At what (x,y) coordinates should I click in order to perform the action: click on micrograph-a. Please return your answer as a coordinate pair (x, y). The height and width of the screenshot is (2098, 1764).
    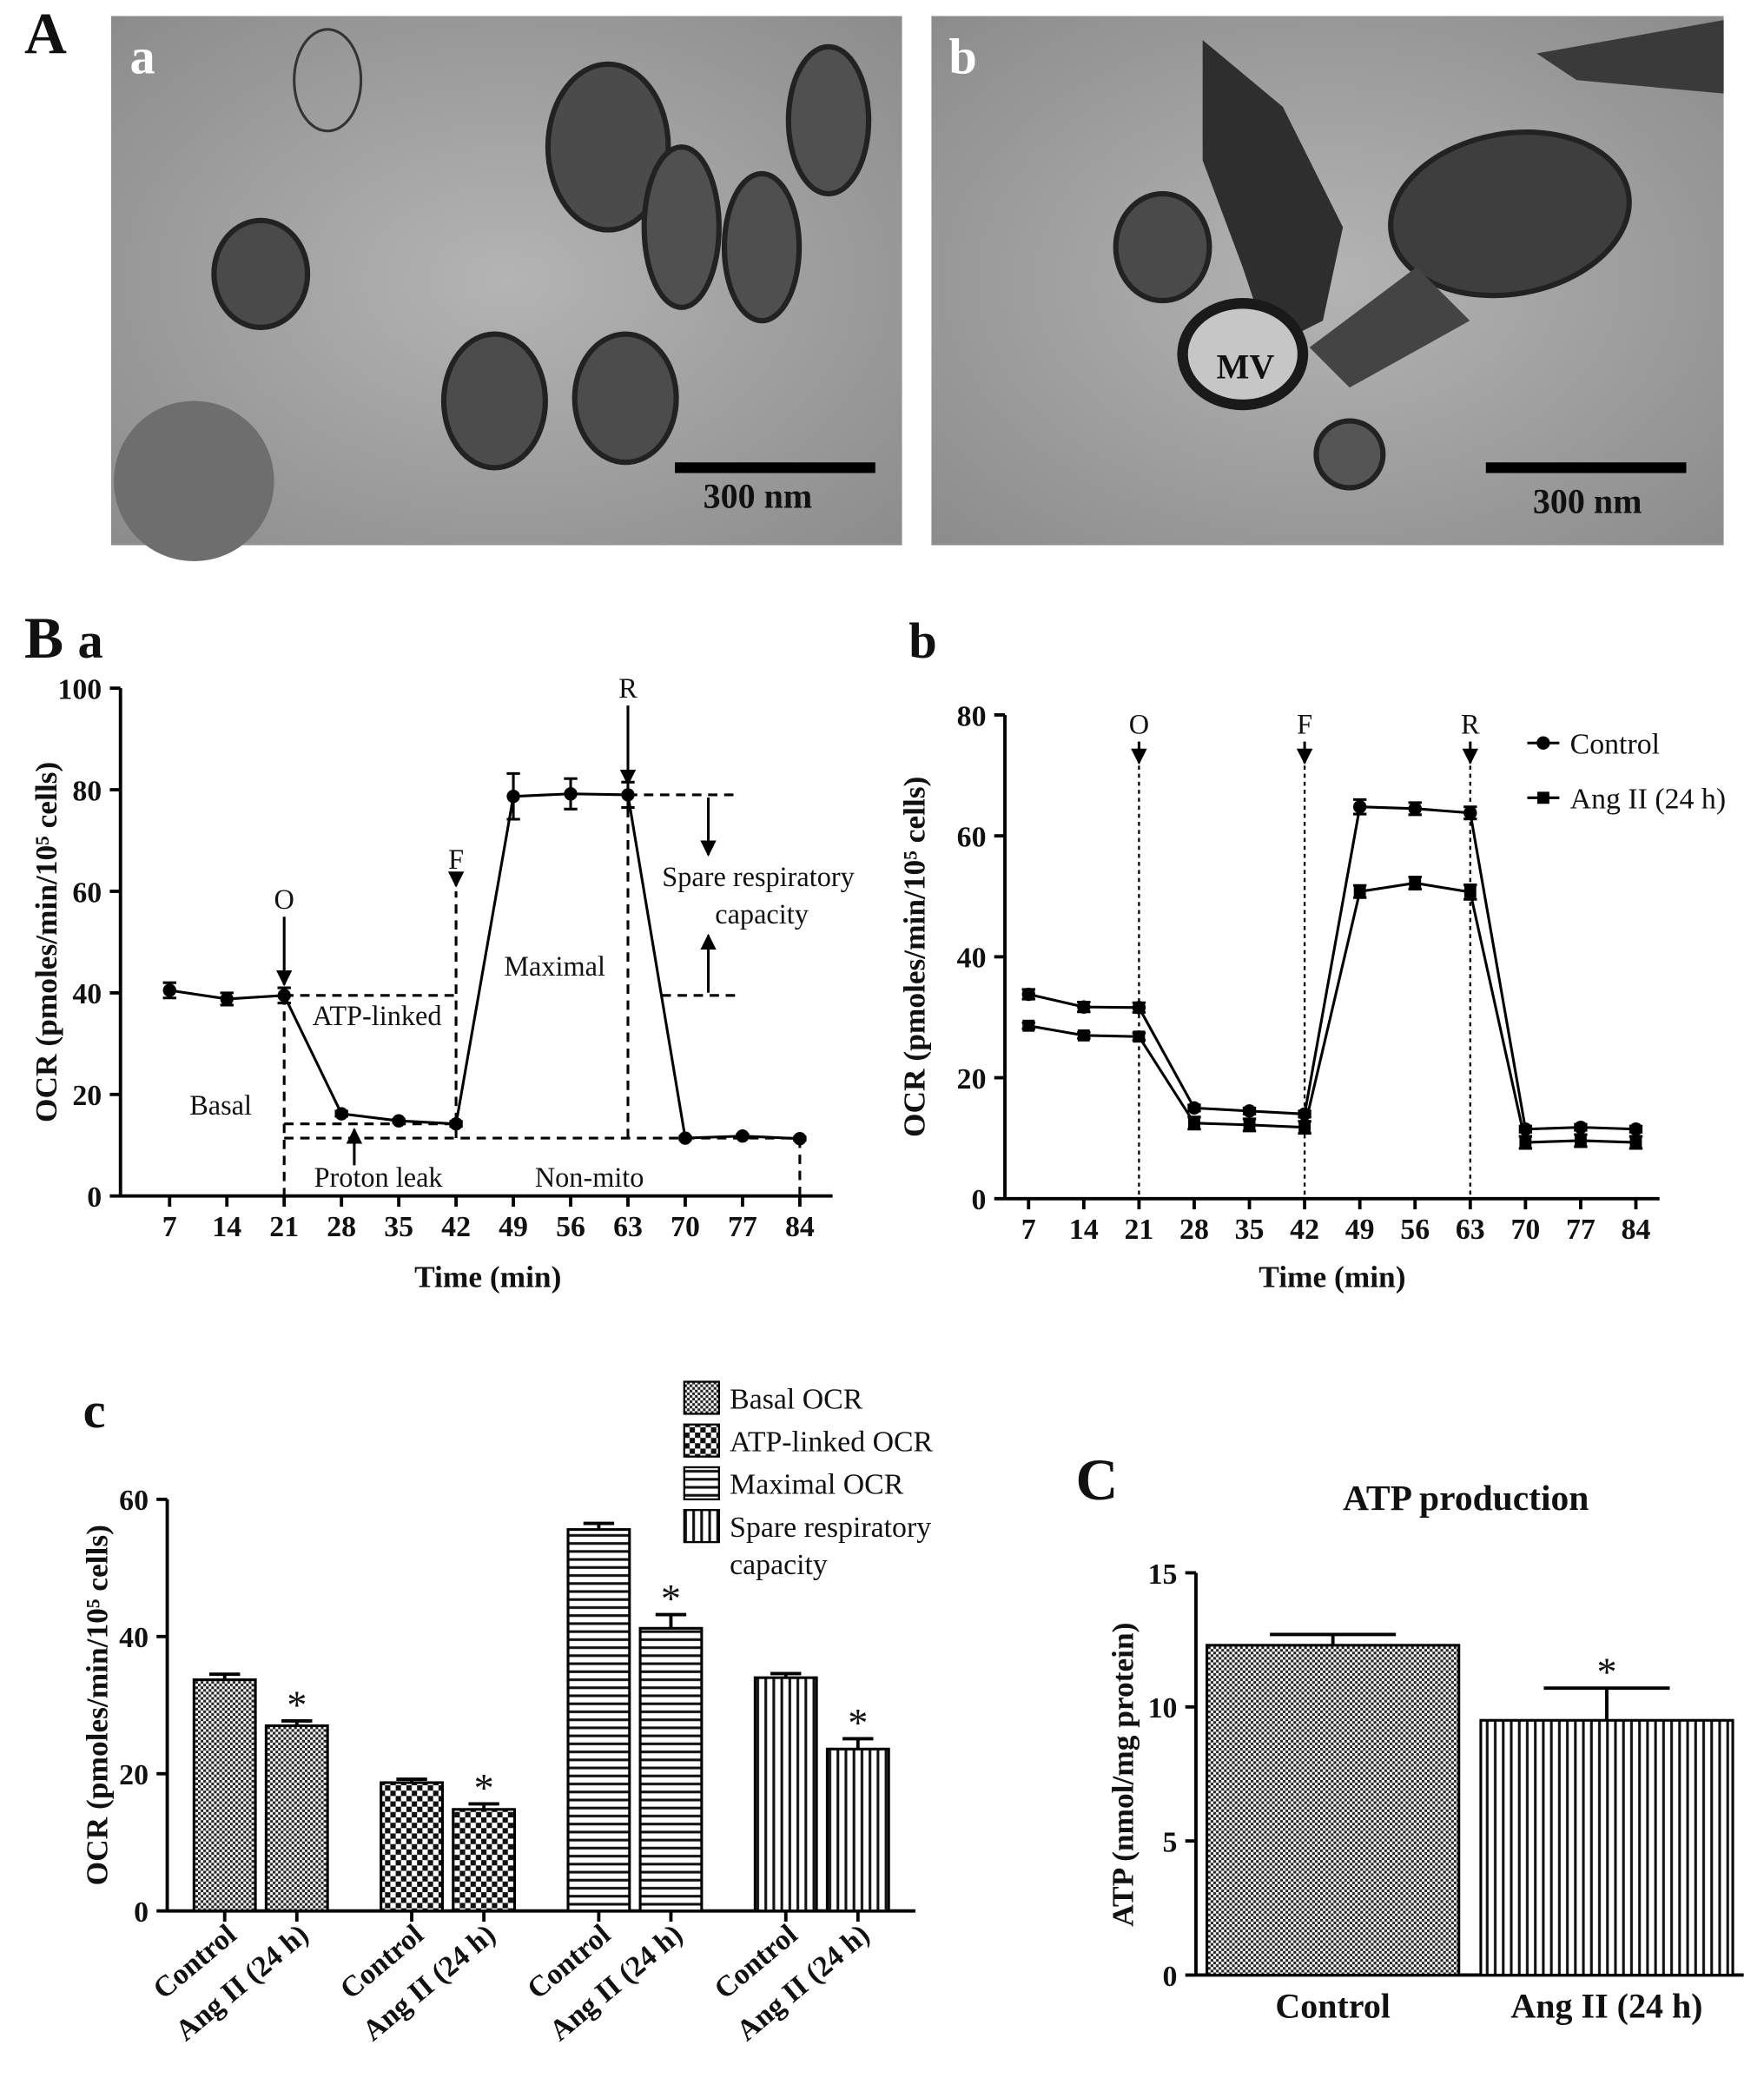
    Looking at the image, I should click on (506, 289).